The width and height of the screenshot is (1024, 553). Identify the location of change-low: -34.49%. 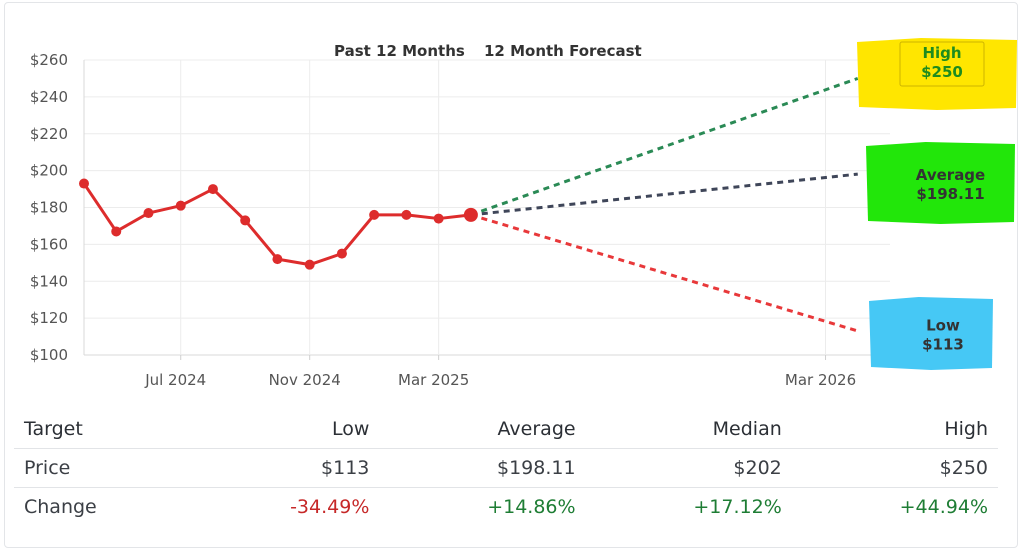
(330, 507).